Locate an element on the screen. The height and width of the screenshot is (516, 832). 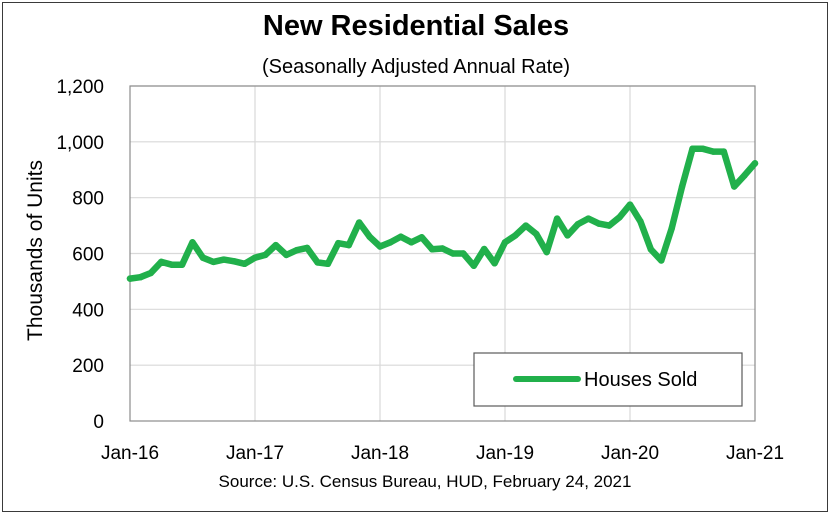
y-tick-label: 600 is located at coordinates (88, 255).